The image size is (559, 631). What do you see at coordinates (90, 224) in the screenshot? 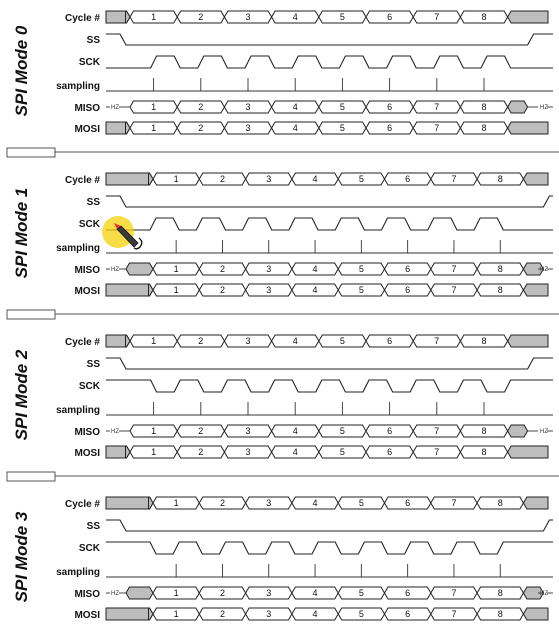
I see `signal-label-sck: SCK` at bounding box center [90, 224].